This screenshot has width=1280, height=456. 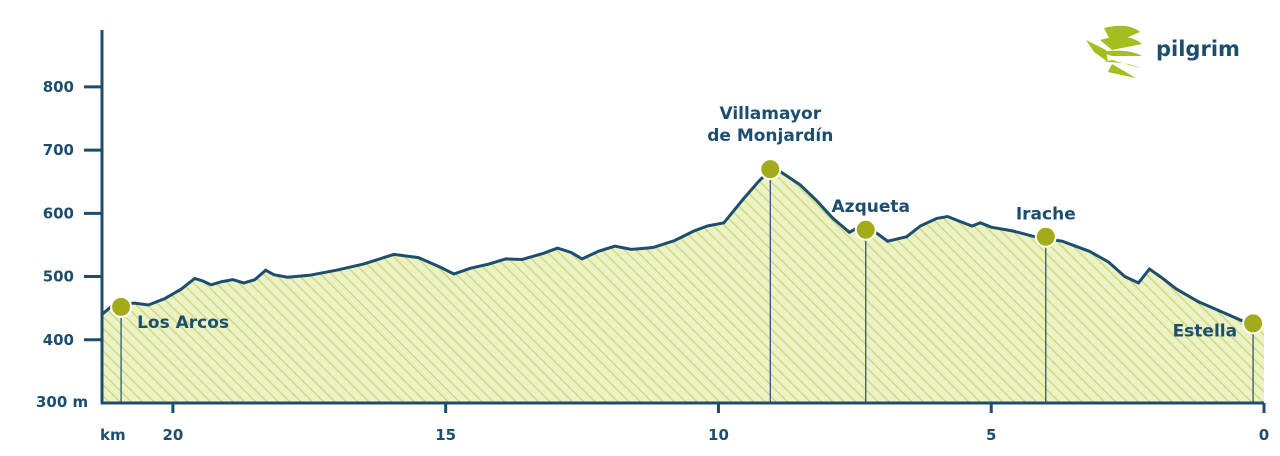 What do you see at coordinates (770, 169) in the screenshot?
I see `stop-marker-villamayor` at bounding box center [770, 169].